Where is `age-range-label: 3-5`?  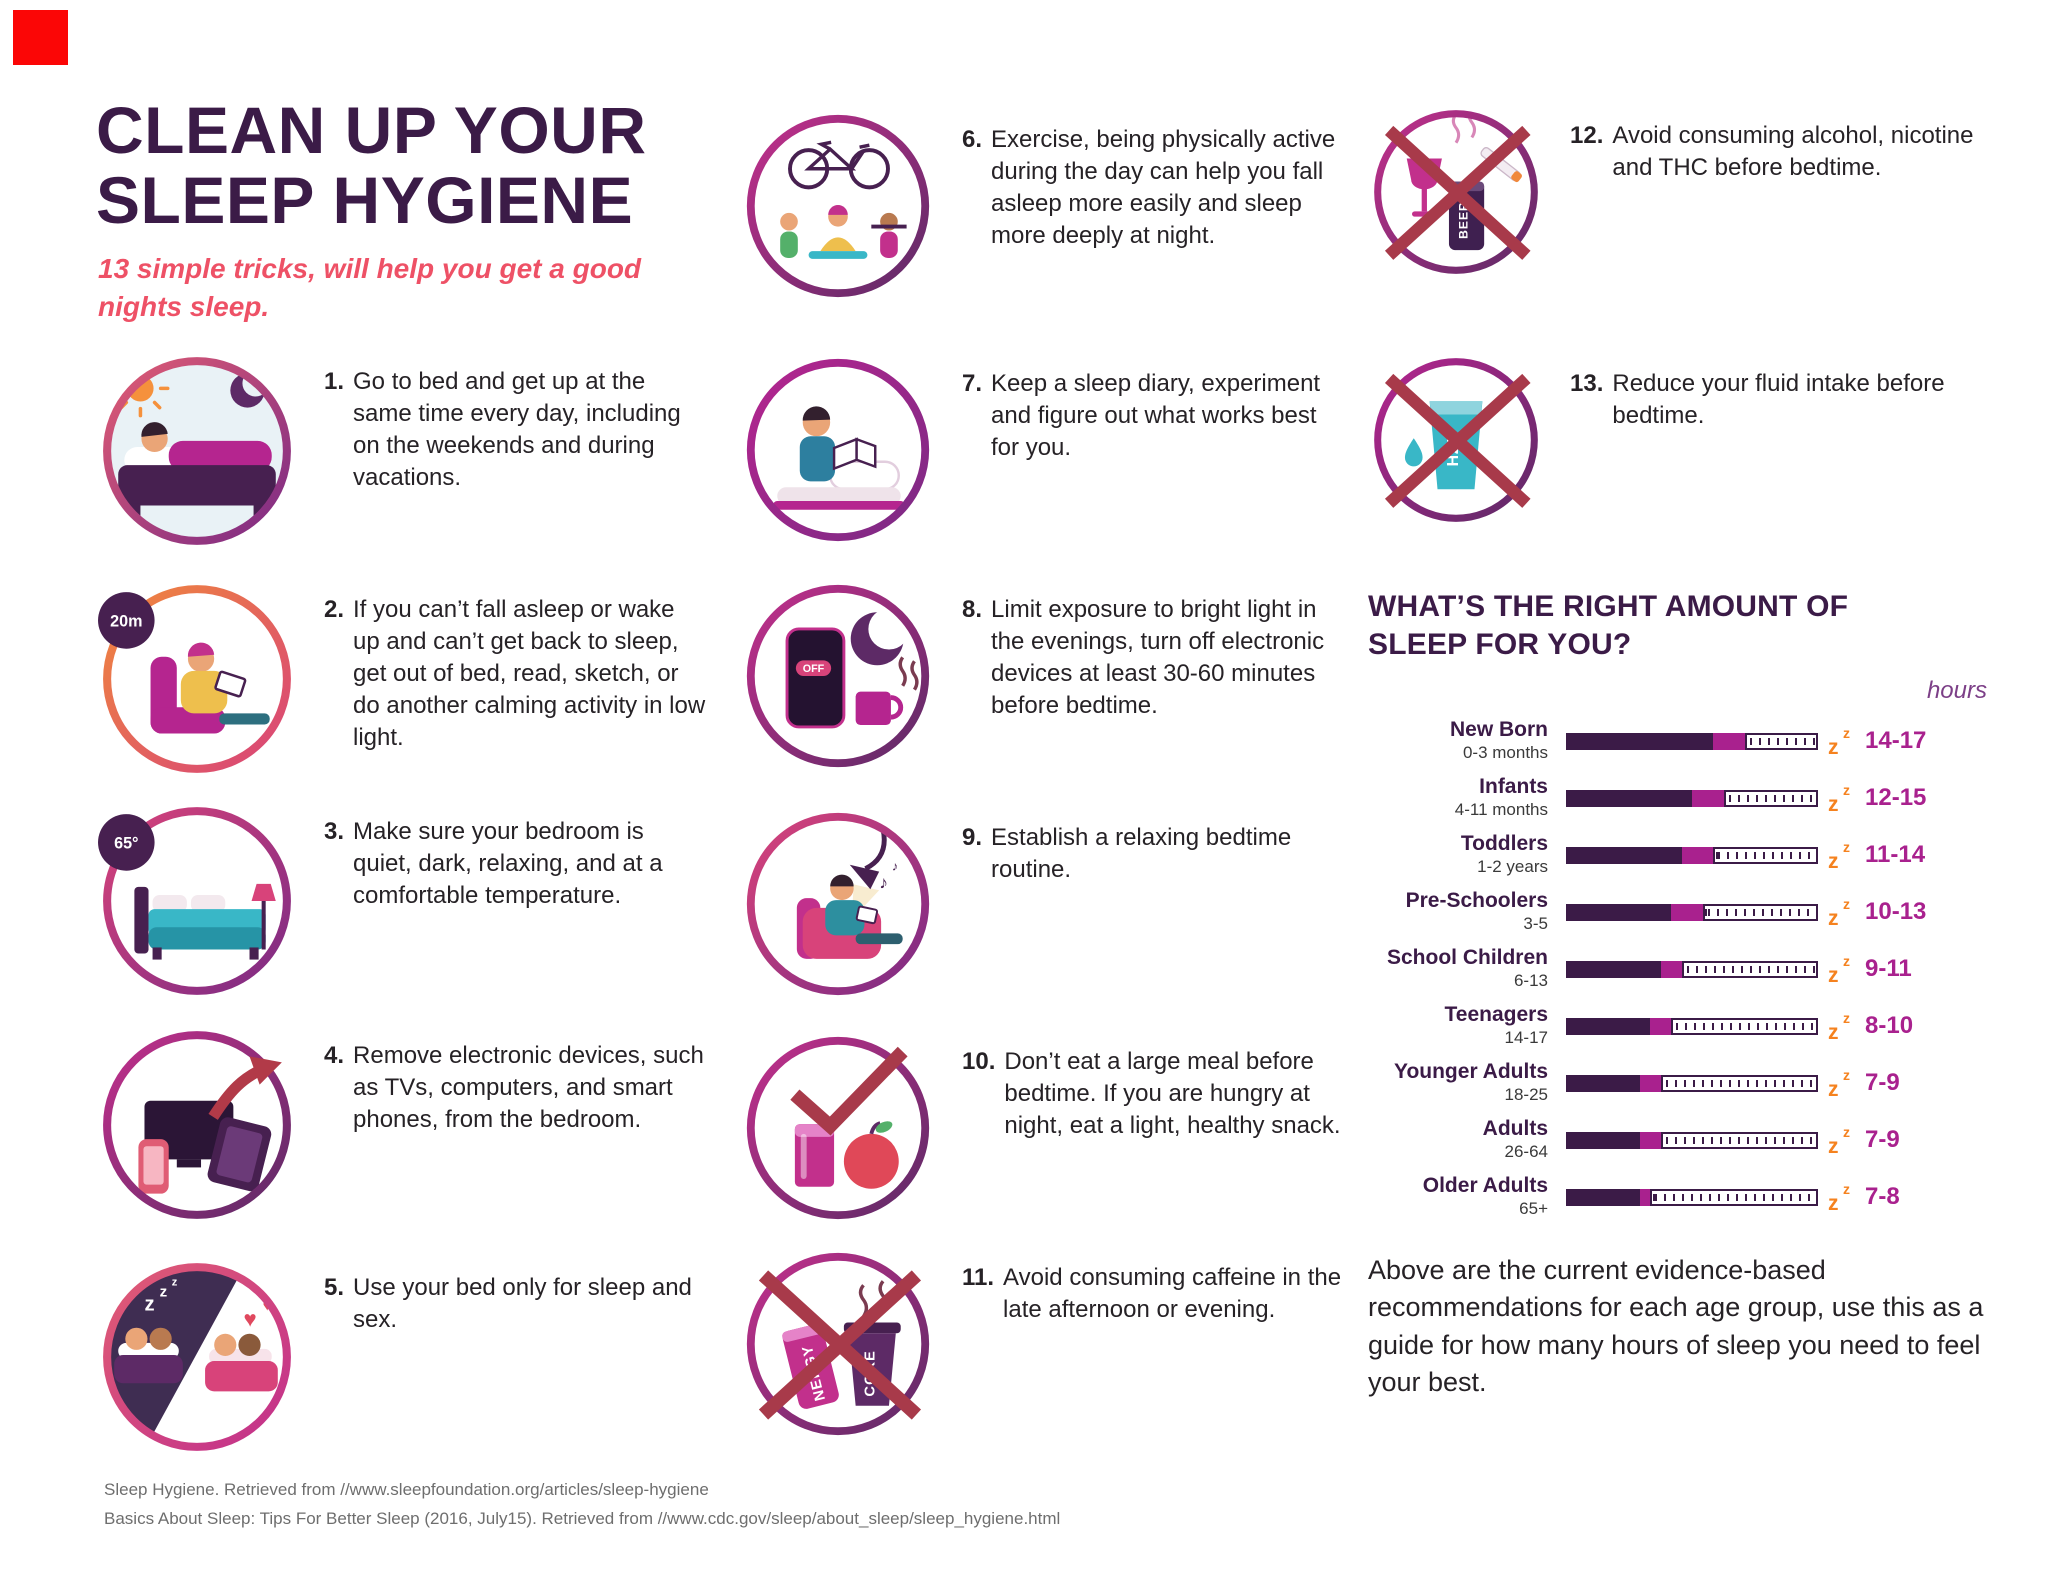
age-range-label: 3-5 is located at coordinates (1535, 924).